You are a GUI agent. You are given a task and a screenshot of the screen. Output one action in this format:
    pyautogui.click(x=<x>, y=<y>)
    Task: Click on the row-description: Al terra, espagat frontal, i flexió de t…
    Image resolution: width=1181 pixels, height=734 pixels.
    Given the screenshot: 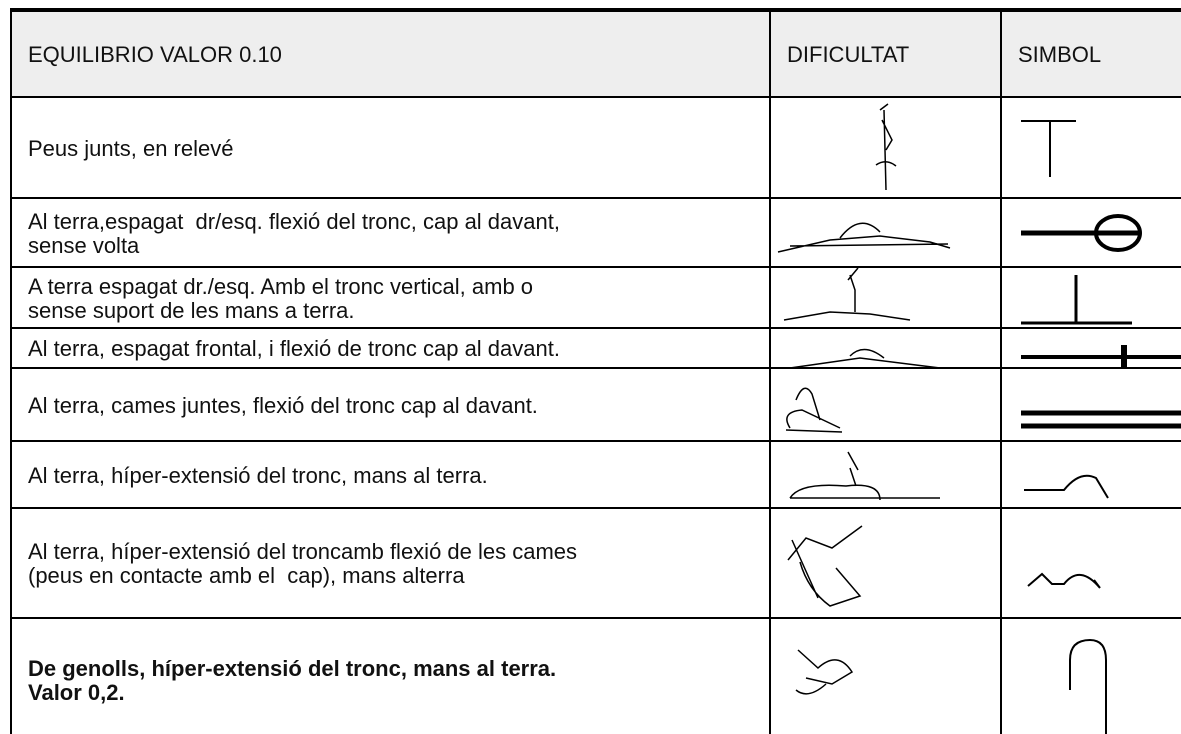 What is the action you would take?
    pyautogui.click(x=294, y=348)
    